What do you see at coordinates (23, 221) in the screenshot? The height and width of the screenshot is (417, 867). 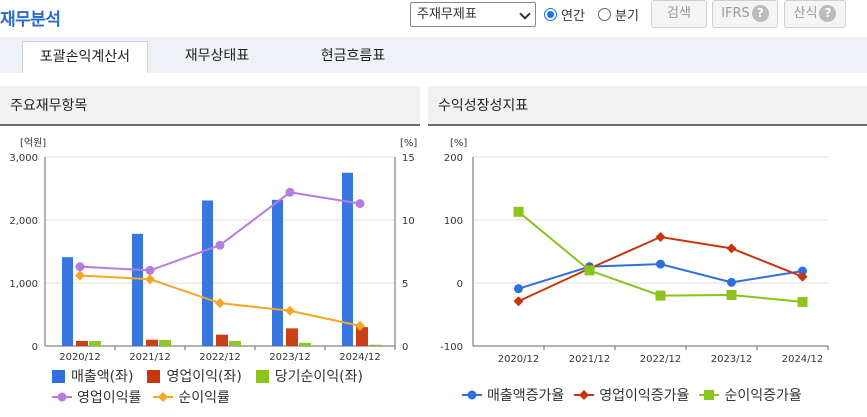 I see `y-left-tick-label: 2,000` at bounding box center [23, 221].